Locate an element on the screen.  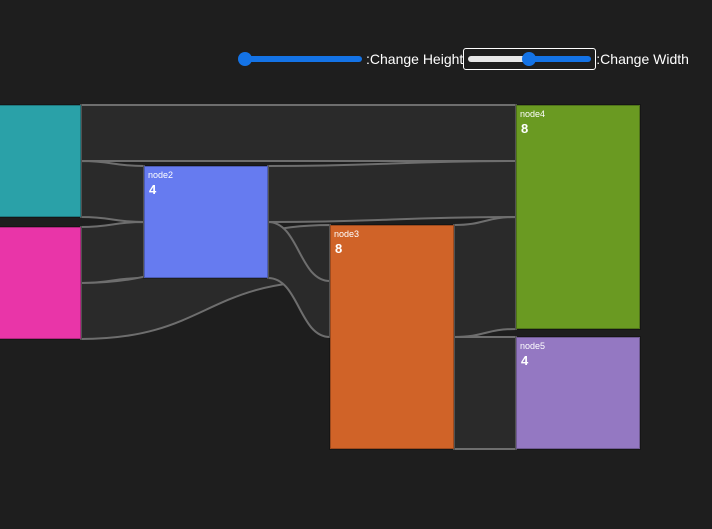
node4-group: node4 8 is located at coordinates (578, 217).